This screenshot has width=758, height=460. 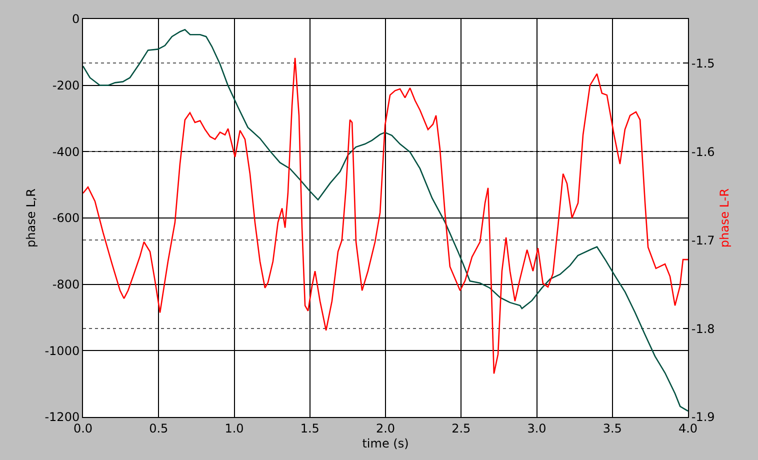 What do you see at coordinates (703, 240) in the screenshot?
I see `y2-tick-label: -1.7` at bounding box center [703, 240].